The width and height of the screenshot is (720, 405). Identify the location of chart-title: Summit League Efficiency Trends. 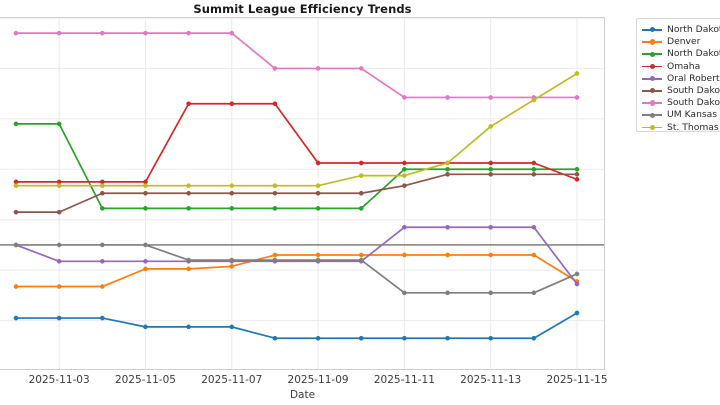
(302, 9).